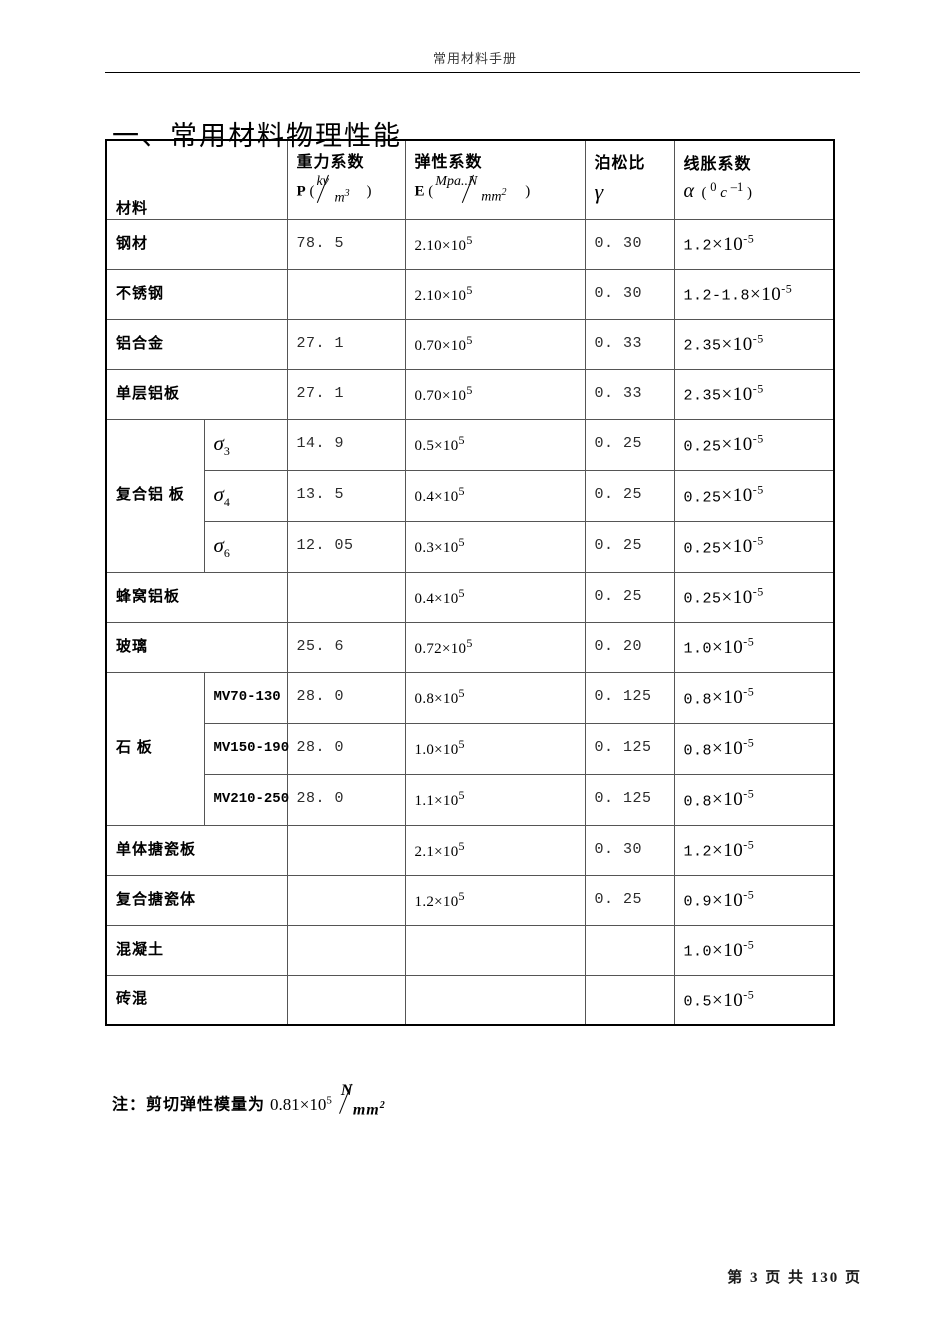  I want to click on table-row: 复合搪瓷体 1.2×105 0. 25 0.9×10-5, so click(470, 900).